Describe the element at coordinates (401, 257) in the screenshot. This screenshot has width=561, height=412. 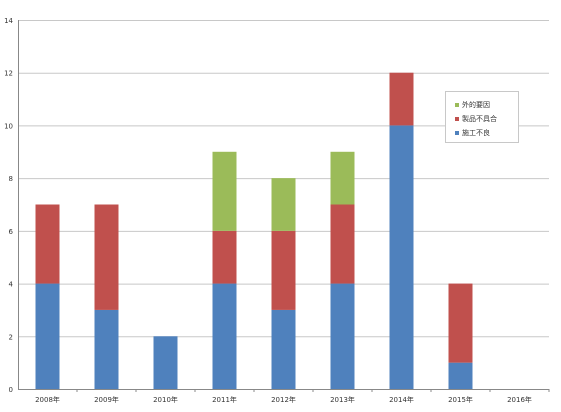
I see `bar-2014年-施工不良` at that location.